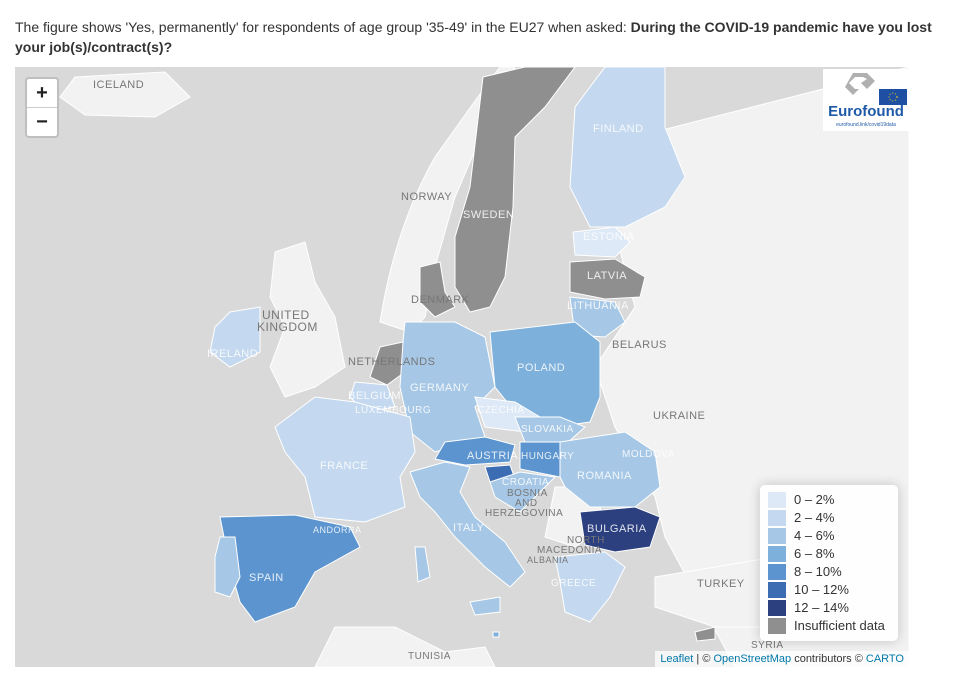 This screenshot has height=676, width=961. Describe the element at coordinates (235, 337) in the screenshot. I see `country-ireland` at that location.